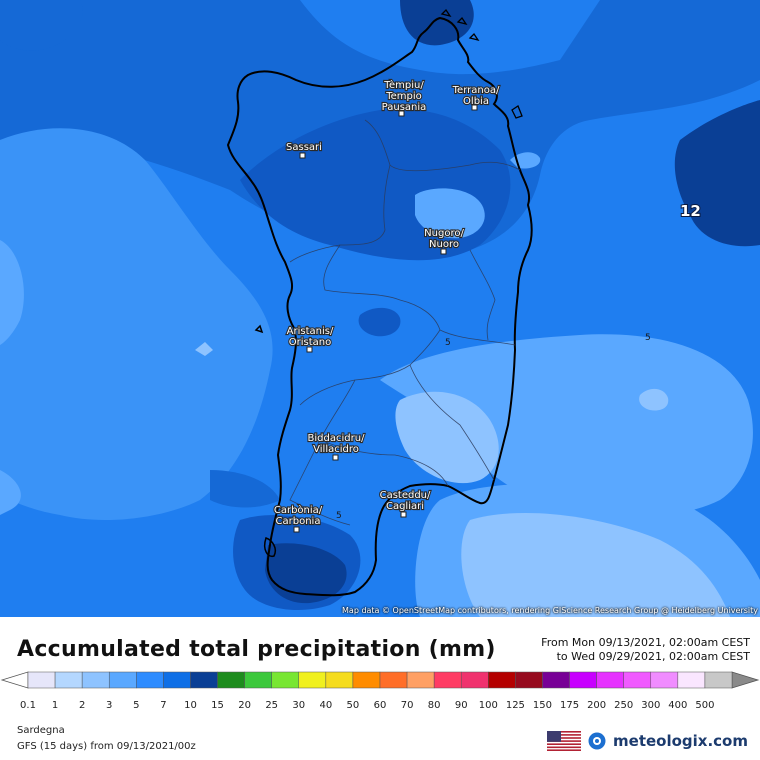 This screenshot has height=760, width=760. I want to click on city-carbonia: Carbònia/ Carbonia, so click(298, 518).